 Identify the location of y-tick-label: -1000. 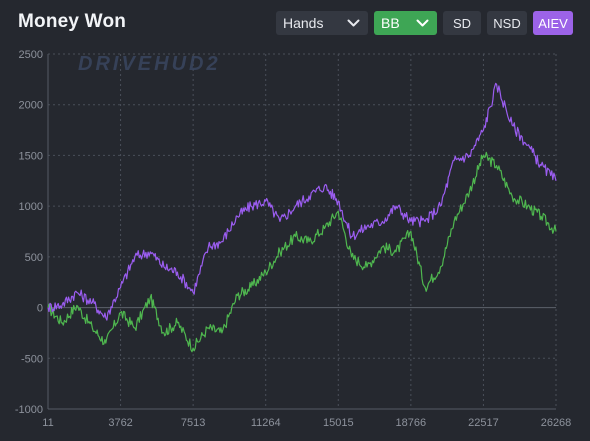
(29, 410).